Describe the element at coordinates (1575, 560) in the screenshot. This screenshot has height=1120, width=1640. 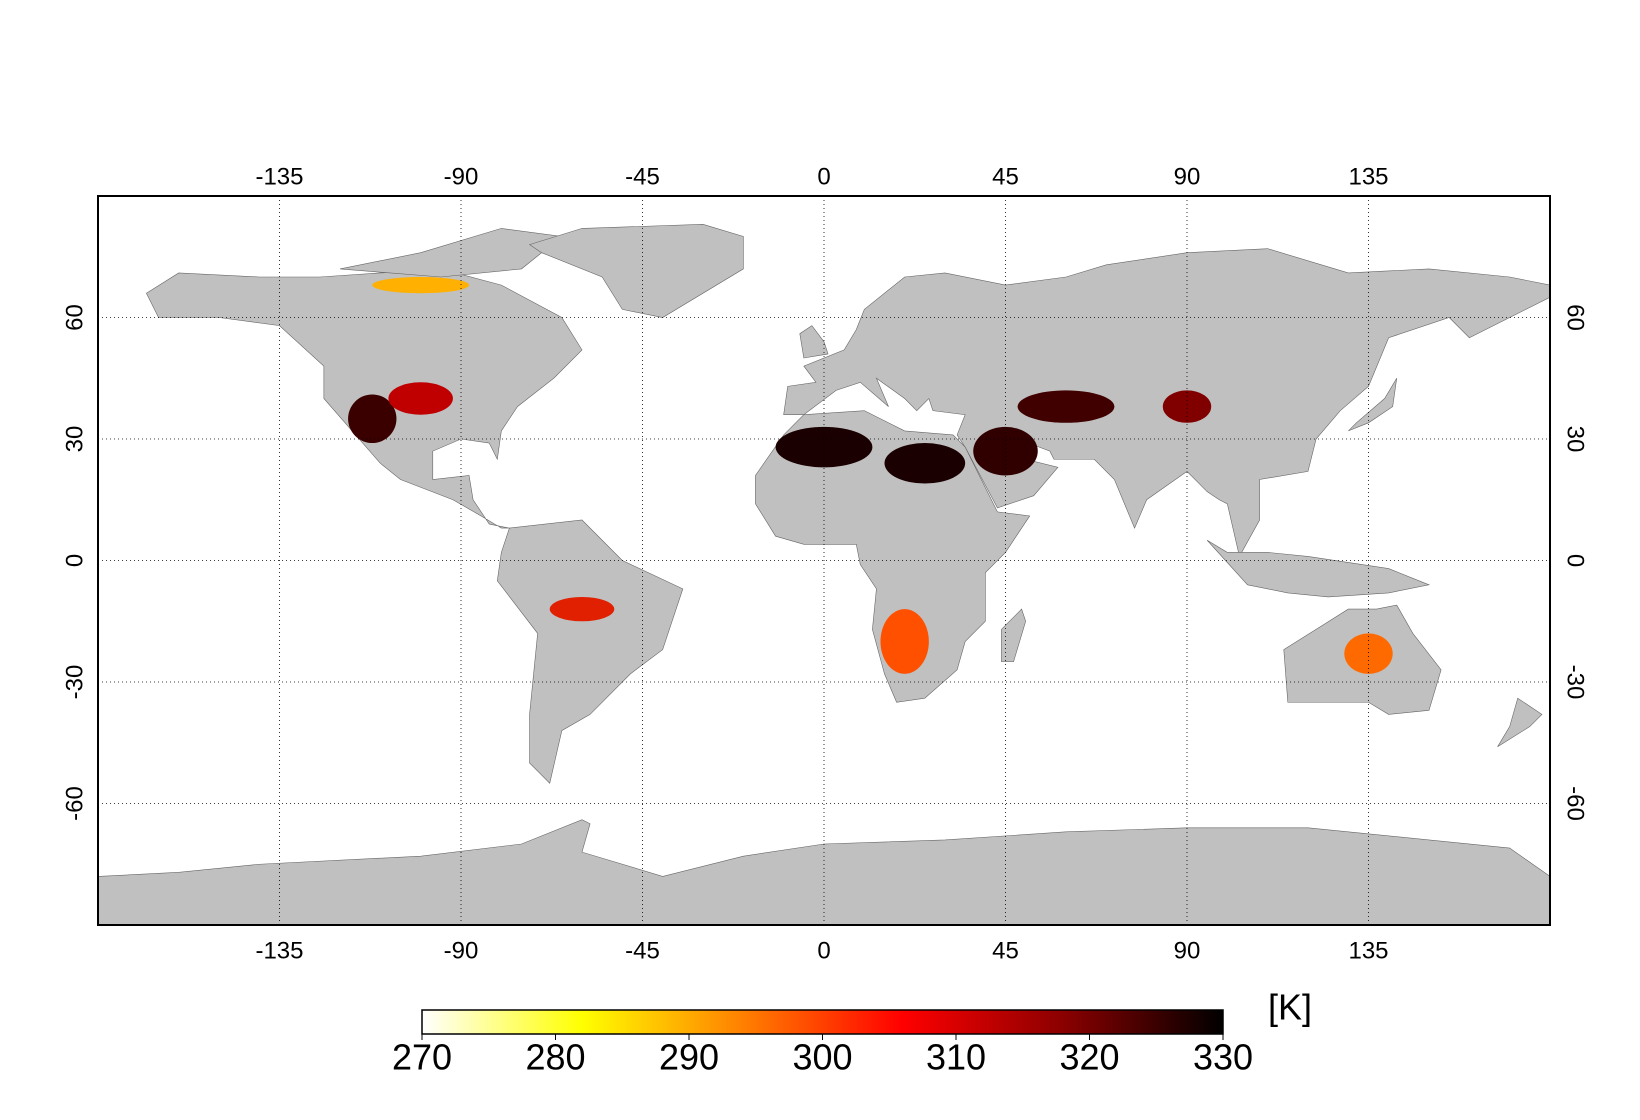
I see `y-tick-label-right: 0` at that location.